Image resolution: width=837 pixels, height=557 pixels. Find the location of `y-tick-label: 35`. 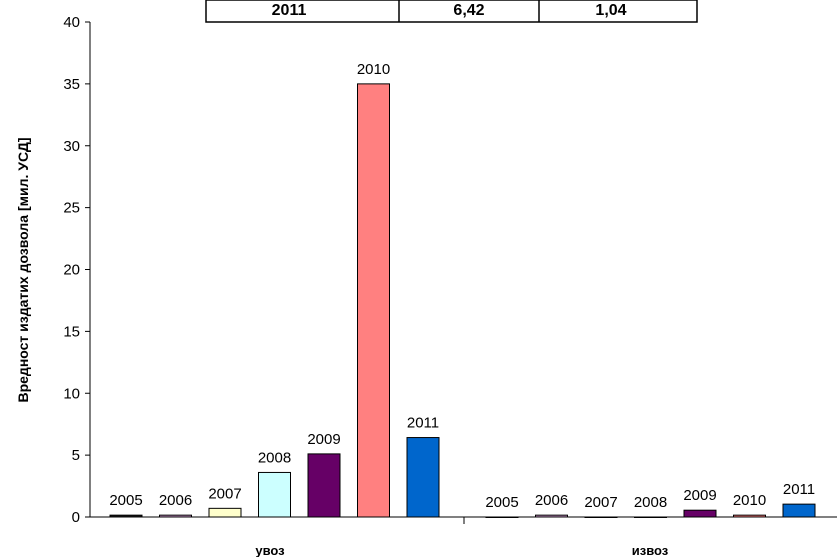

y-tick-label: 35 is located at coordinates (71, 84).